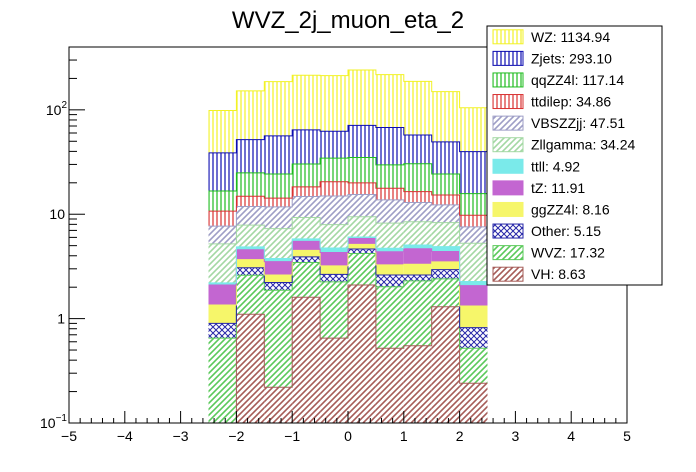  I want to click on y-tick-label: 10, so click(57, 214).